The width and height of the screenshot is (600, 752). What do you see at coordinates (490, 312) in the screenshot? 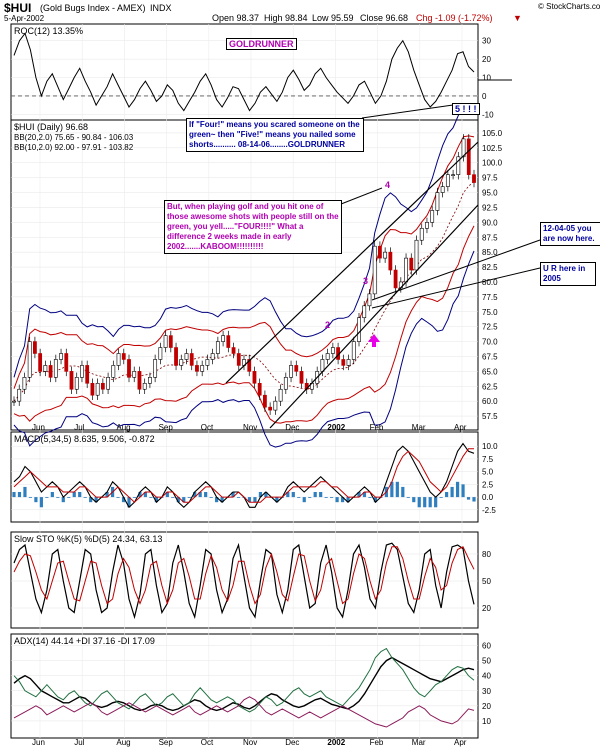
I see `price-ytick-label: 75.0` at bounding box center [490, 312].